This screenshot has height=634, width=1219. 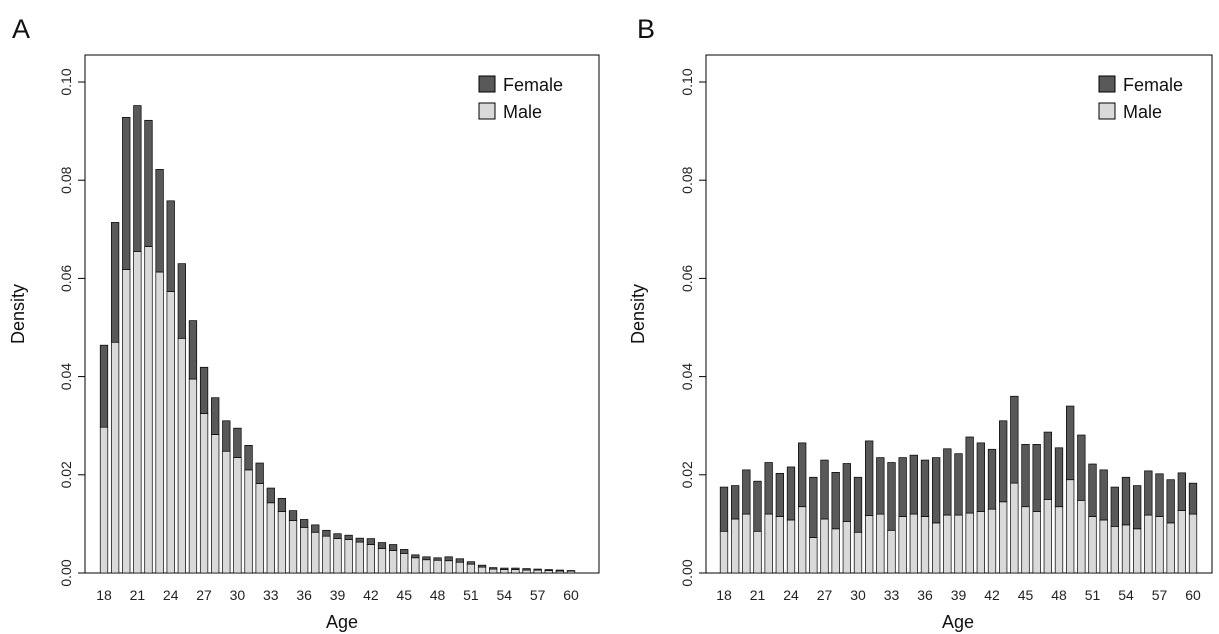 What do you see at coordinates (1026, 595) in the screenshot?
I see `panel-b-x-tick-label: 45` at bounding box center [1026, 595].